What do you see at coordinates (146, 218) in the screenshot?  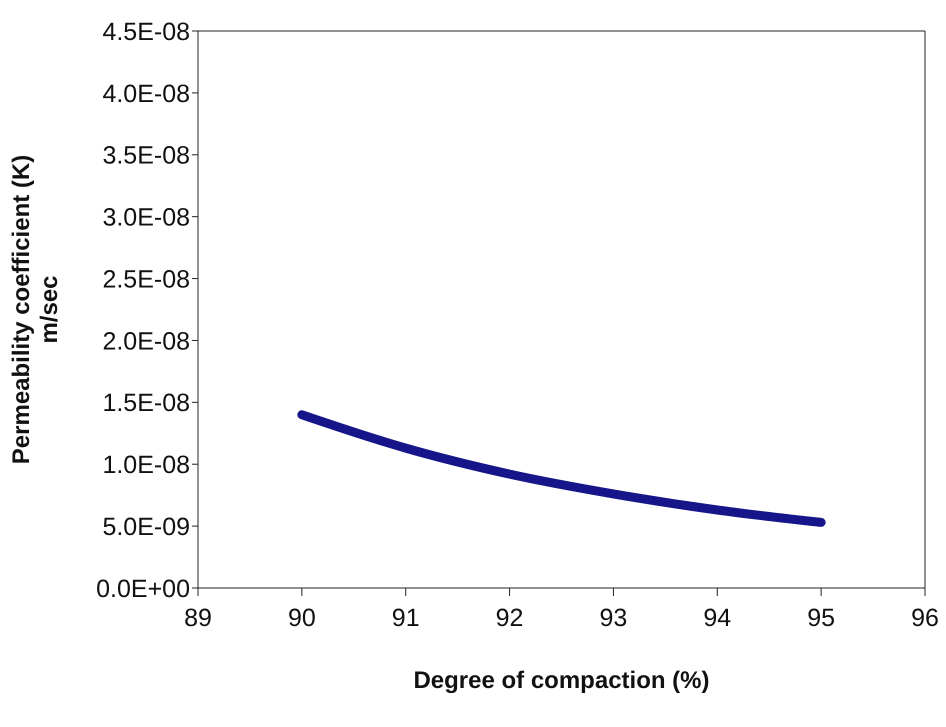 I see `y-tick-label: 3.0E-08` at bounding box center [146, 218].